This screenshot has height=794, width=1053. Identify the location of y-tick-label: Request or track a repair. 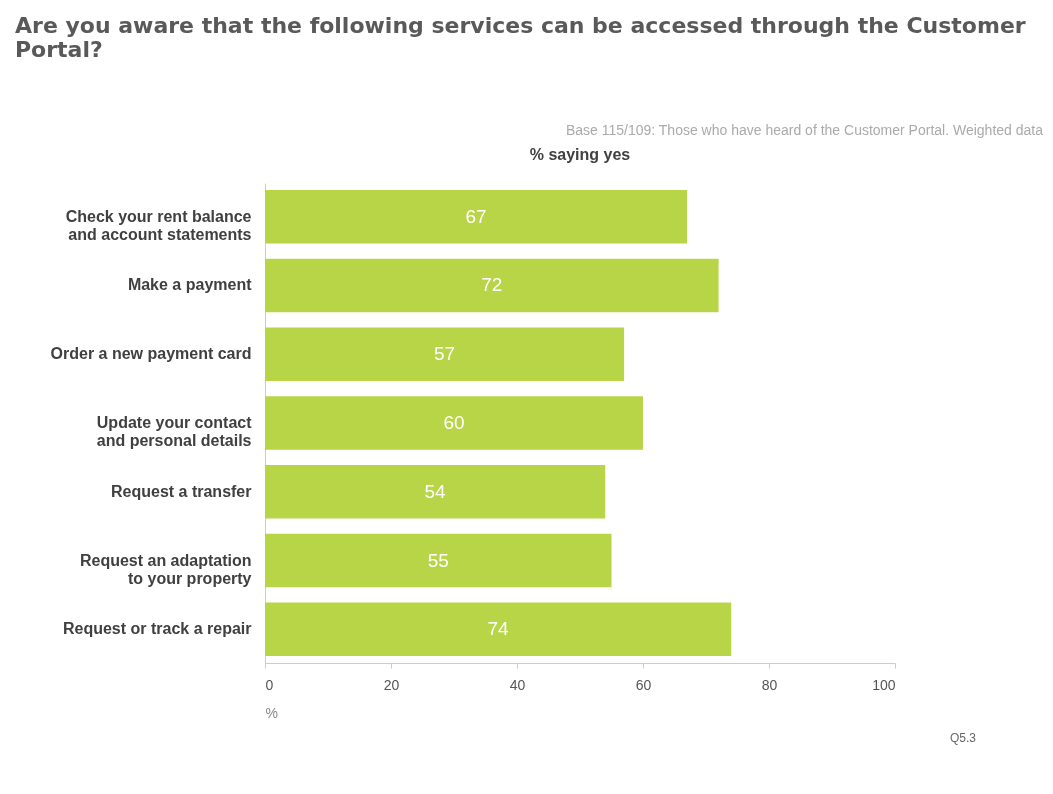
(157, 629).